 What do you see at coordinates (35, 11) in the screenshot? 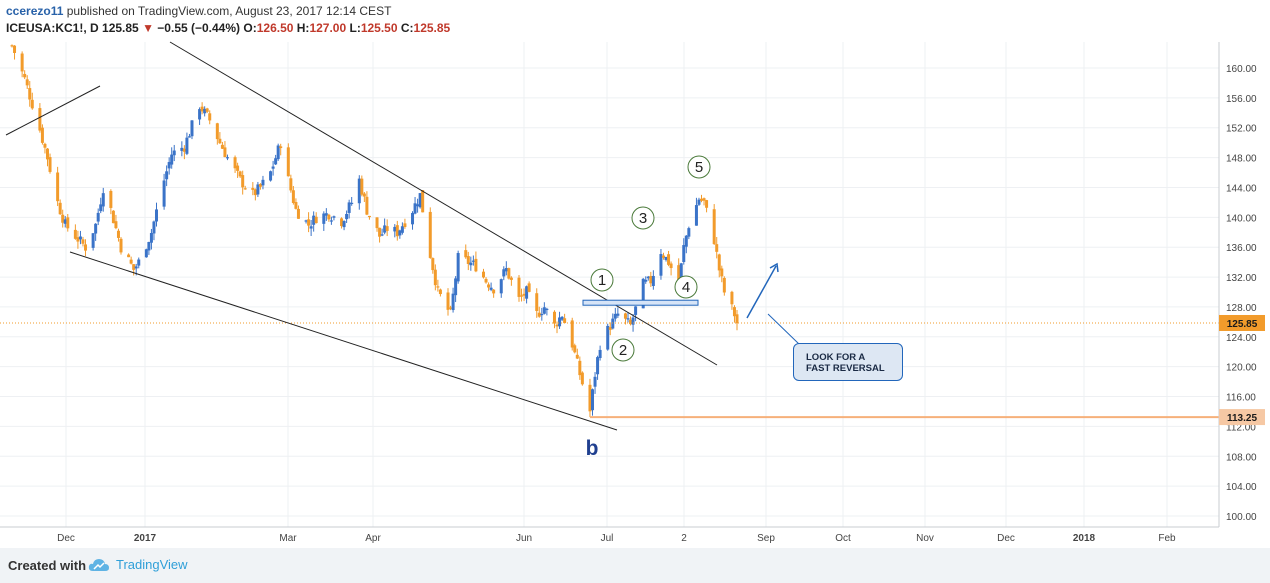
I see `author-link: ccerezo11` at bounding box center [35, 11].